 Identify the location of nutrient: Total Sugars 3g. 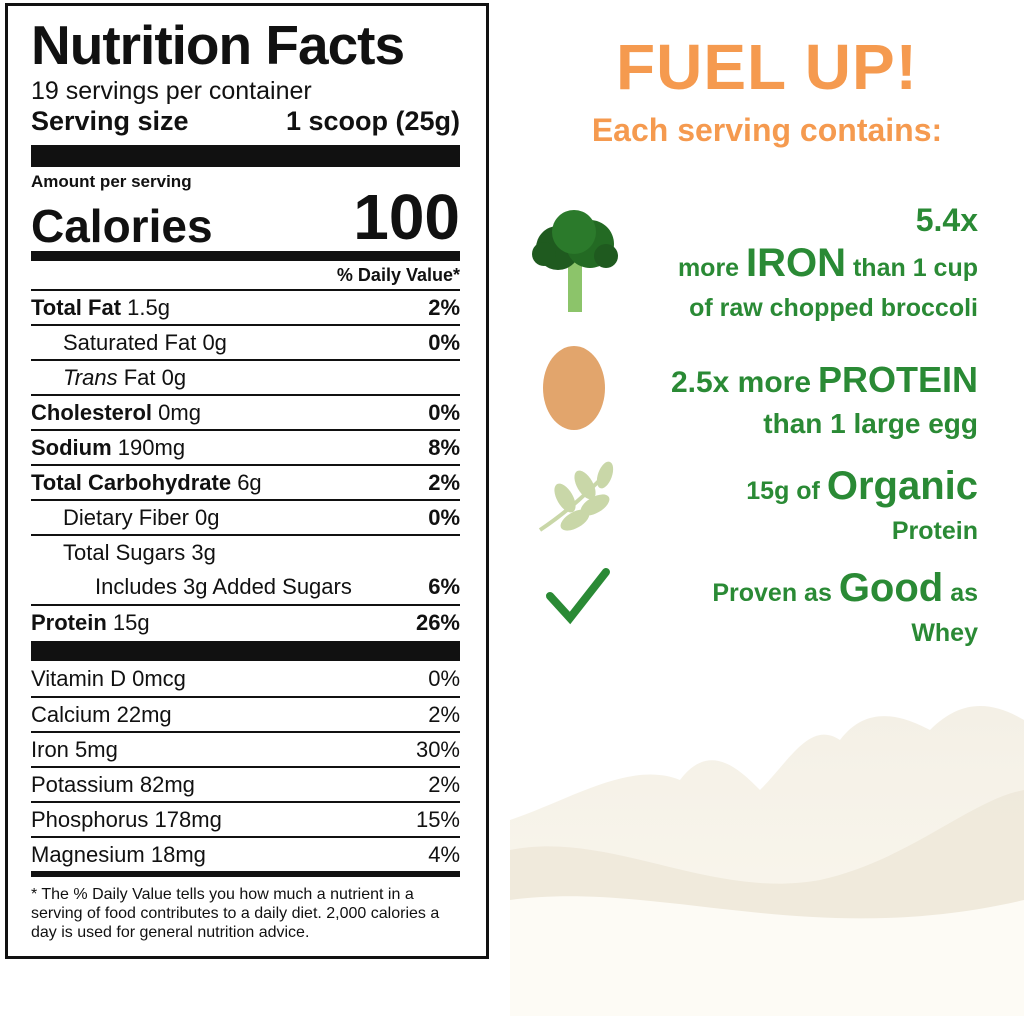
(123, 553).